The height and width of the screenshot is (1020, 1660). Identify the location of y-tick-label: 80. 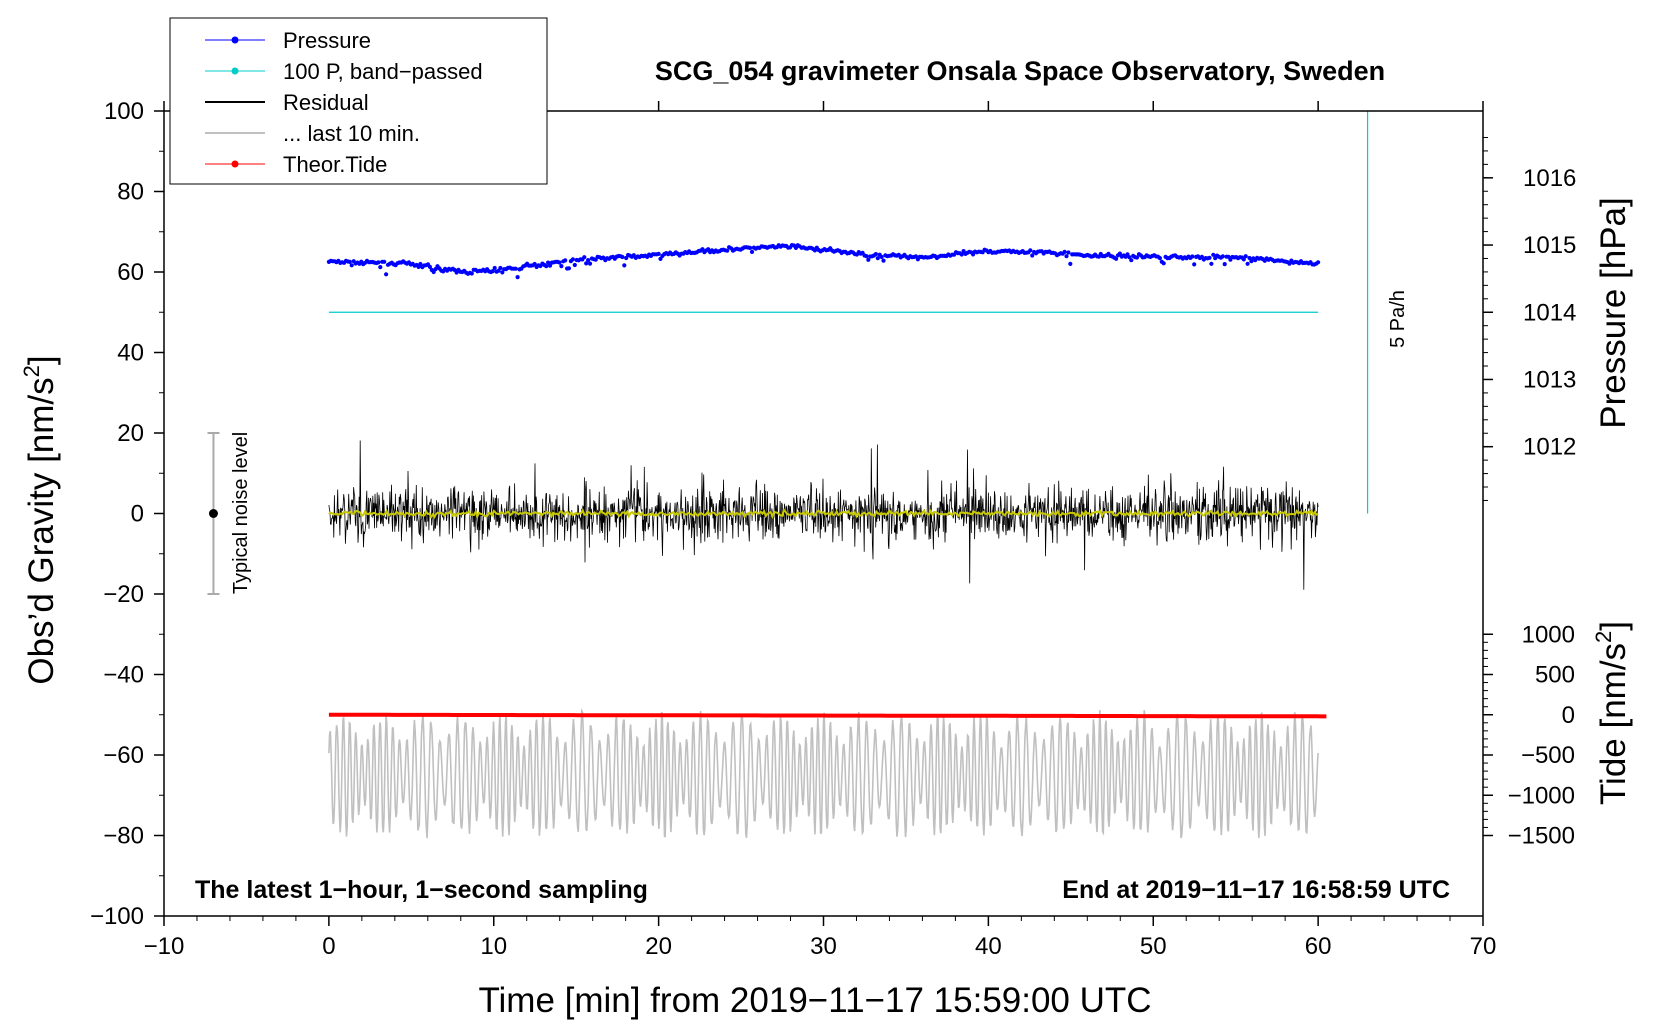
(130, 192).